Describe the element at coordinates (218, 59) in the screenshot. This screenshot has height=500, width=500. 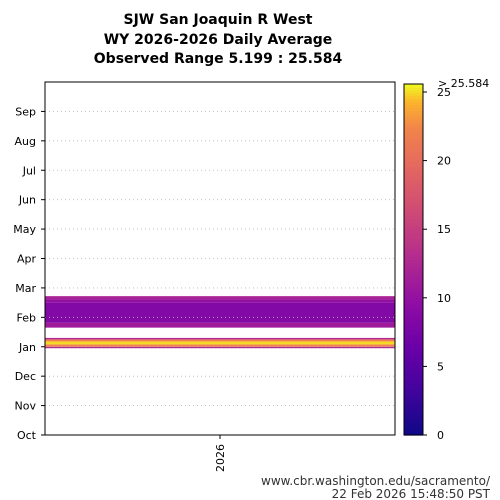
I see `chart-title-line-3: Observed Range 5.199 : 25.584` at that location.